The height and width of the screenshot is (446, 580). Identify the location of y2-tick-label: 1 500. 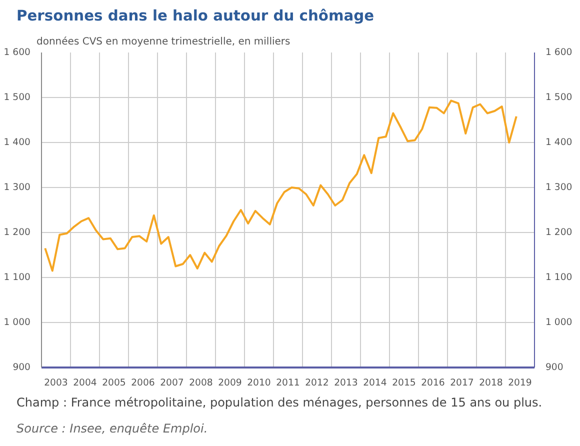
(559, 97).